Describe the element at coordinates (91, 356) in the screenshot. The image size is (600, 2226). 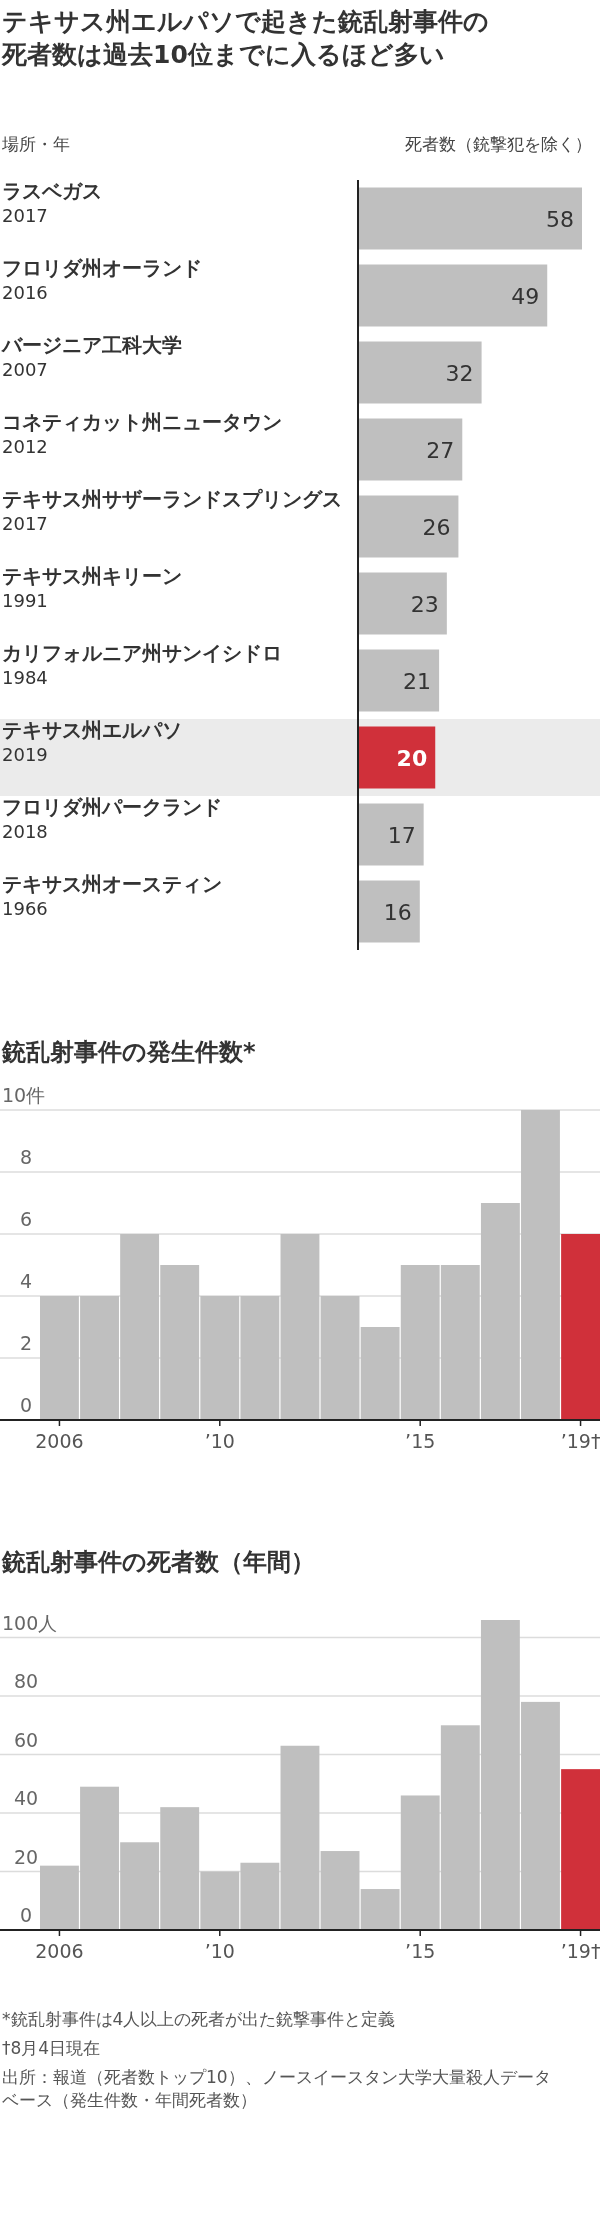
I see `y-tick-label: バージニア工科大学 2007` at that location.